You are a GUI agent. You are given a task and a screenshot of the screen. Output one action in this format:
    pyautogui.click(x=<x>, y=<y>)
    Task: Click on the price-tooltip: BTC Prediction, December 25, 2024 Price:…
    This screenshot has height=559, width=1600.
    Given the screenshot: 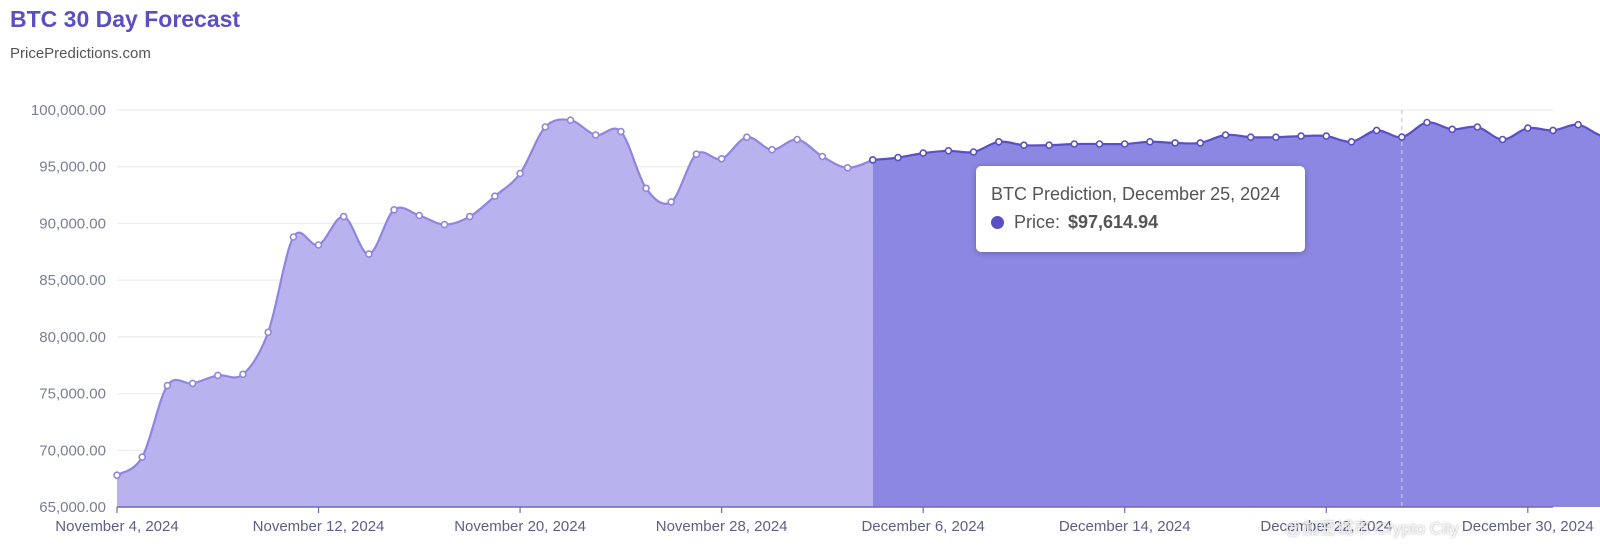 What is the action you would take?
    pyautogui.click(x=1140, y=209)
    